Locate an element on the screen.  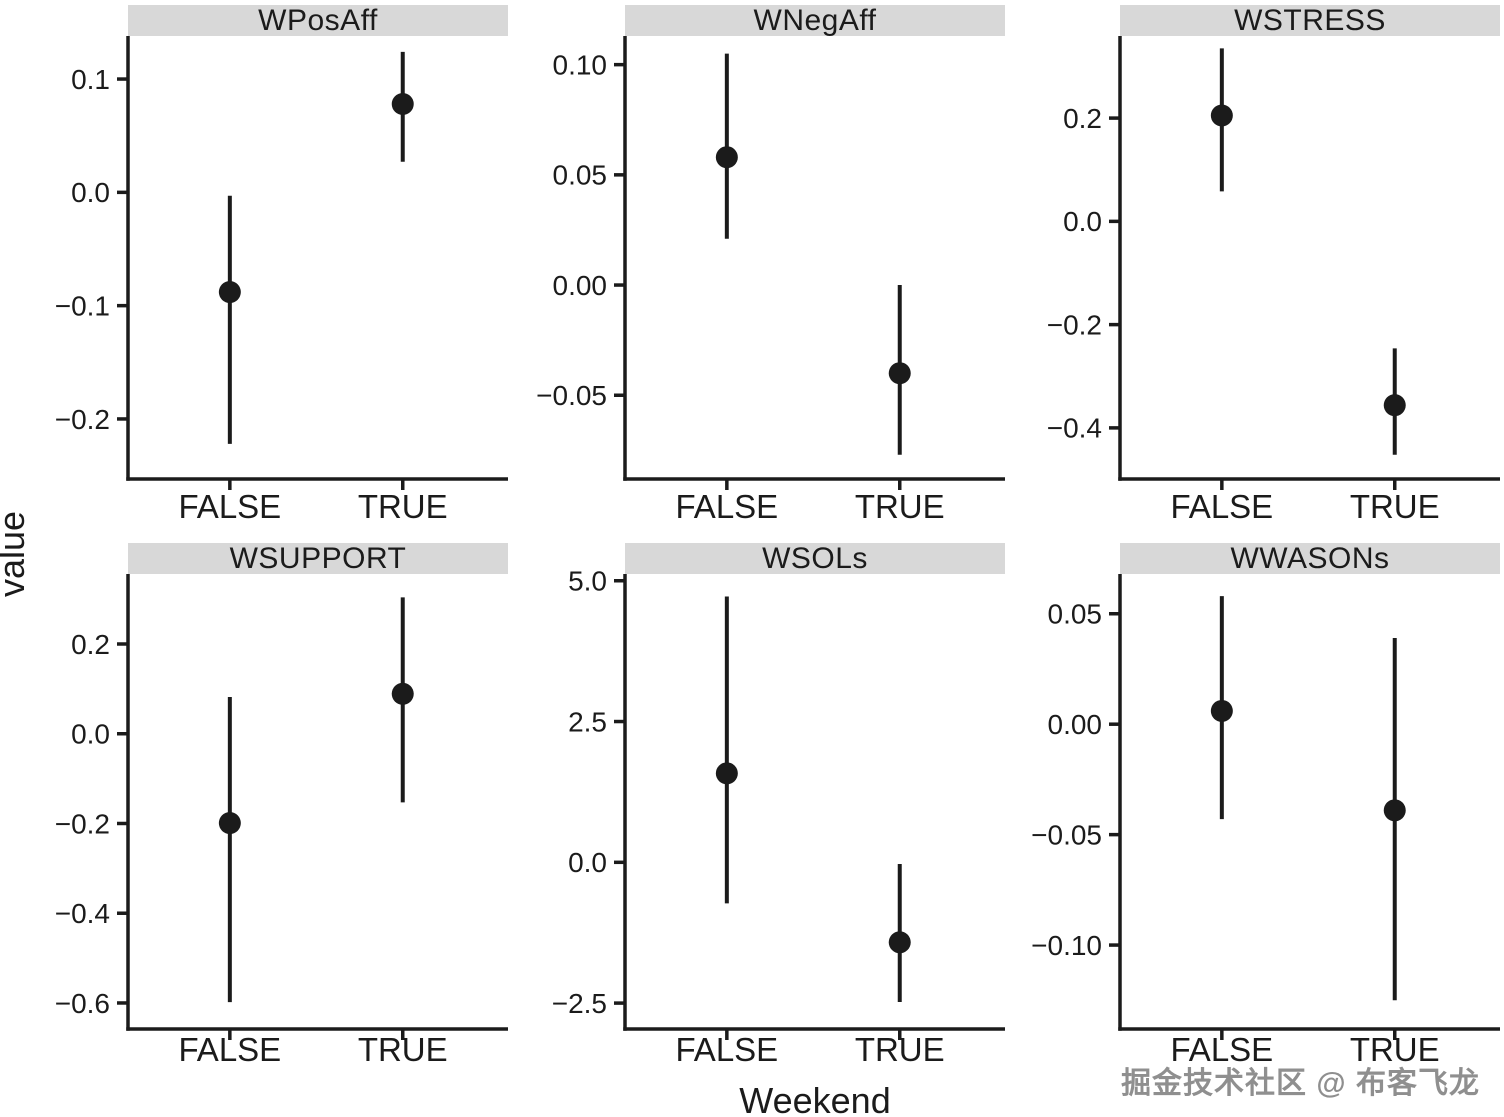
y-tick-label: 5.0 is located at coordinates (587, 581).